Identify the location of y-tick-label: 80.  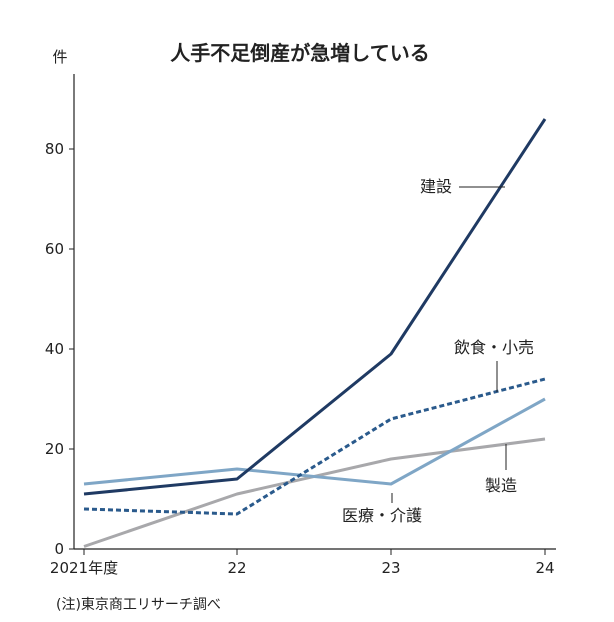
(54, 149).